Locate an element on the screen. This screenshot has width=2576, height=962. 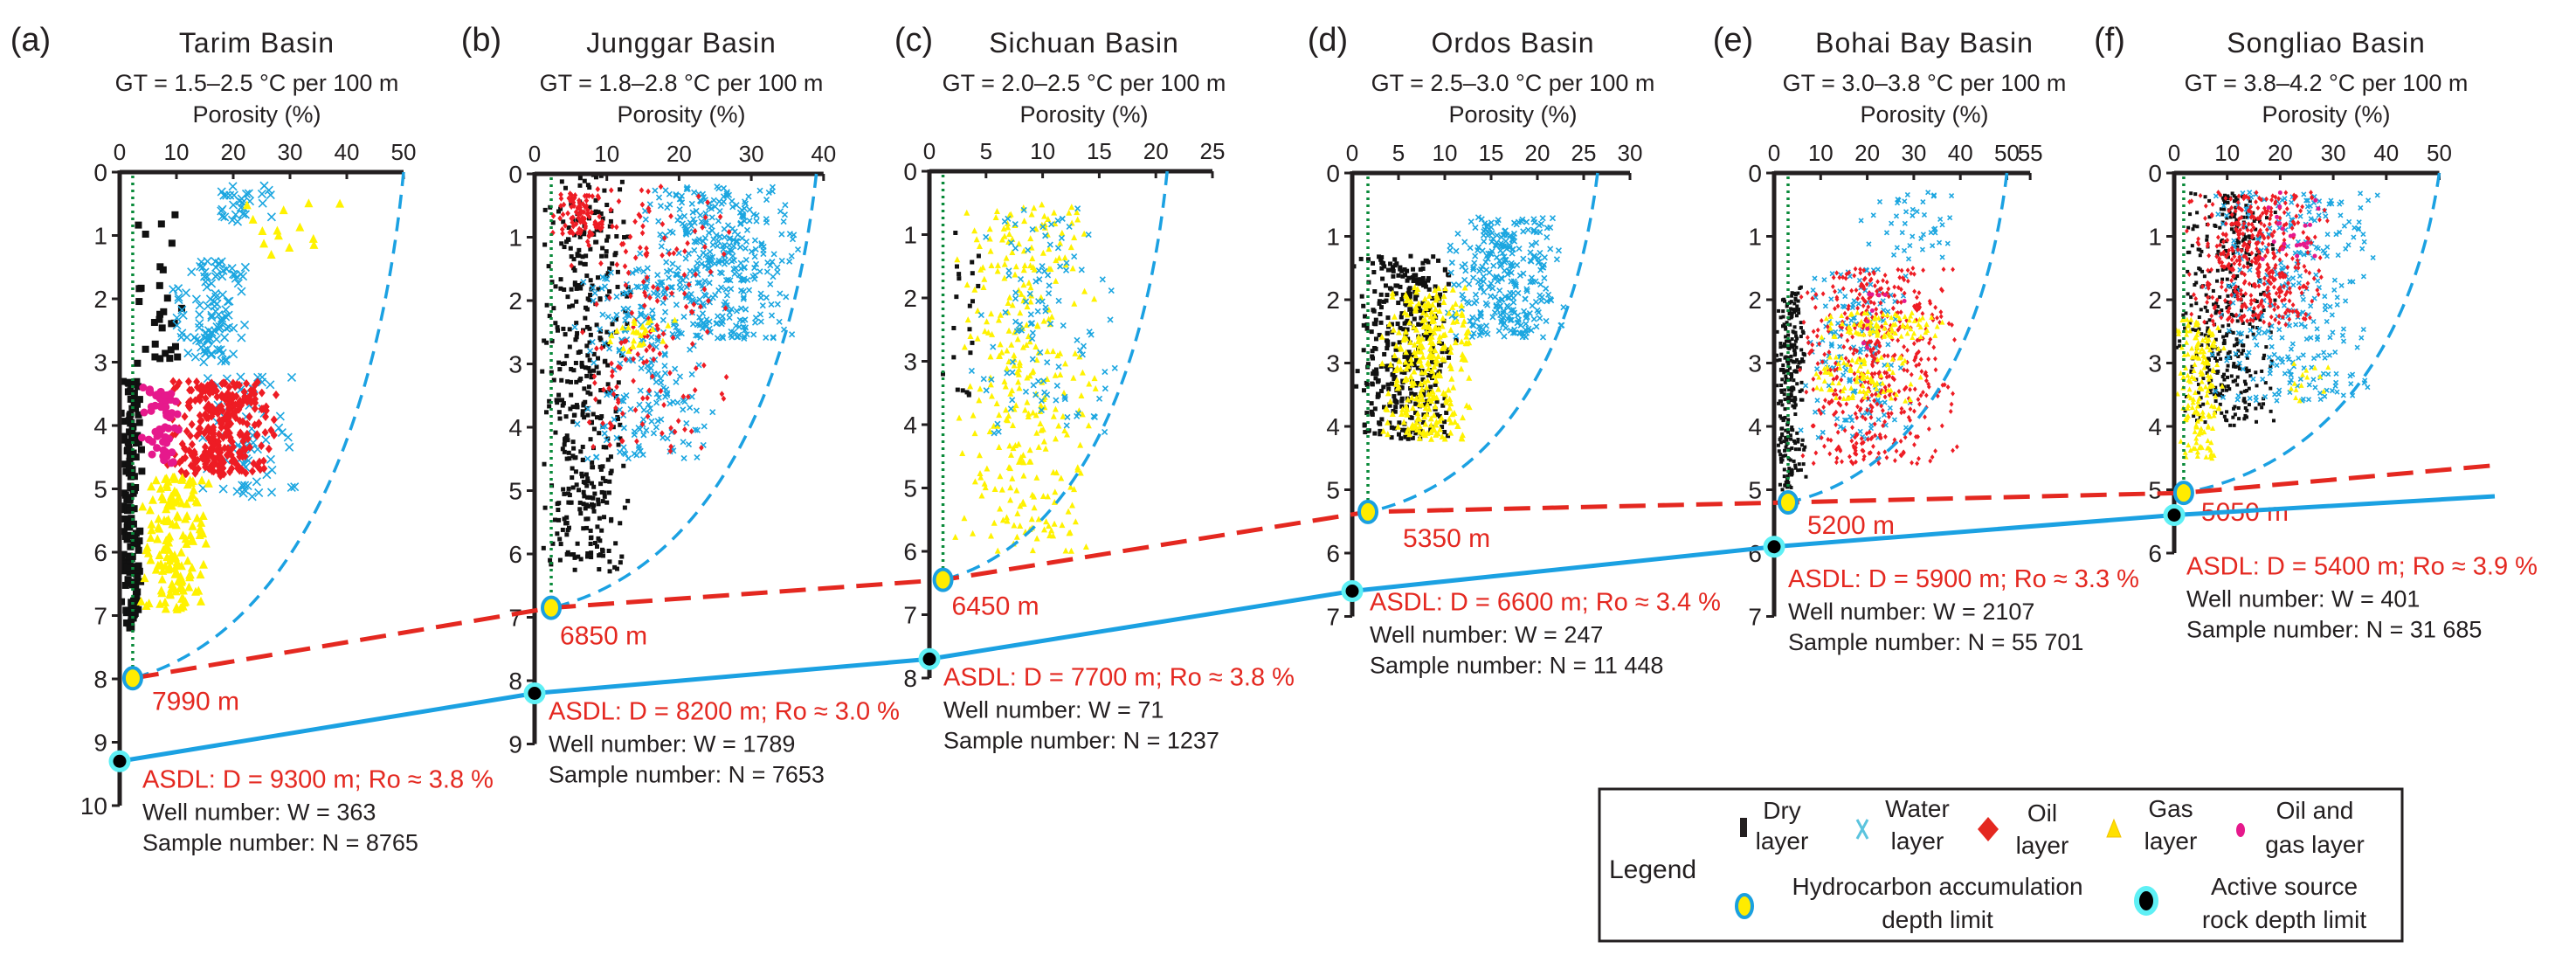
oilgas-layer-point is located at coordinates (159, 432).